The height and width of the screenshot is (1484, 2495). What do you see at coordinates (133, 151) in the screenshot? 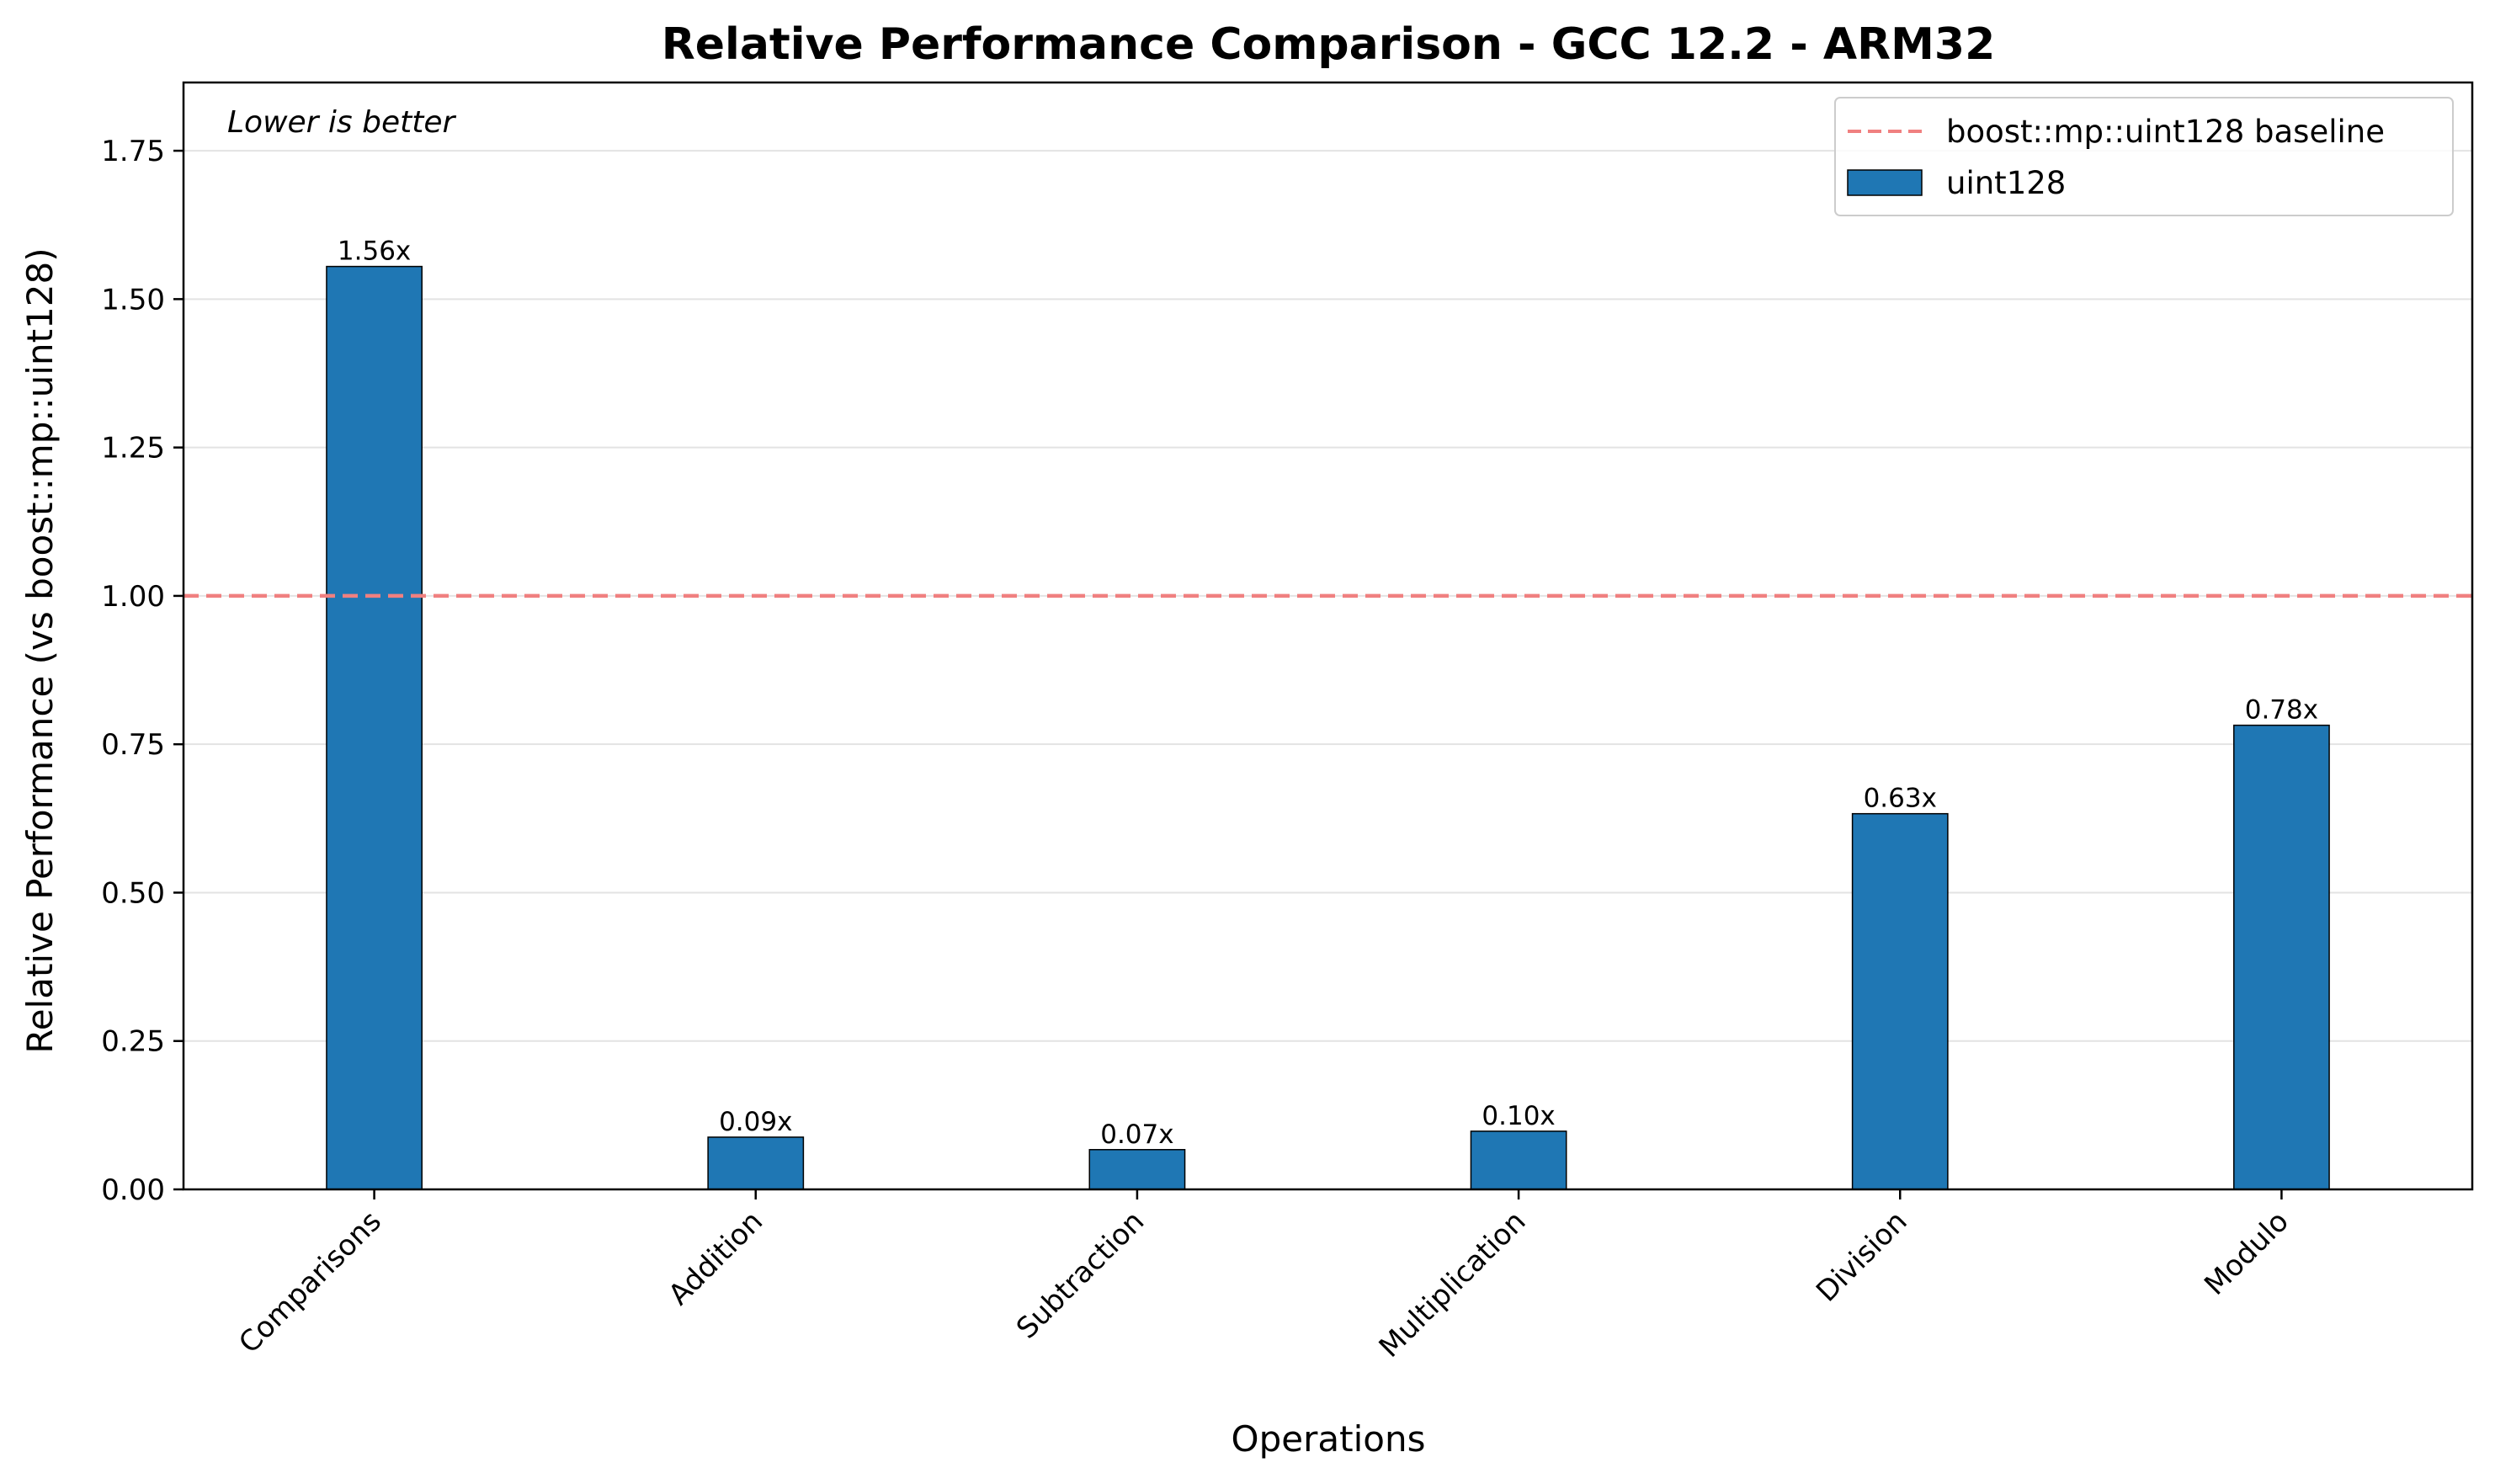
I see `y-tick-label: 1.75` at bounding box center [133, 151].